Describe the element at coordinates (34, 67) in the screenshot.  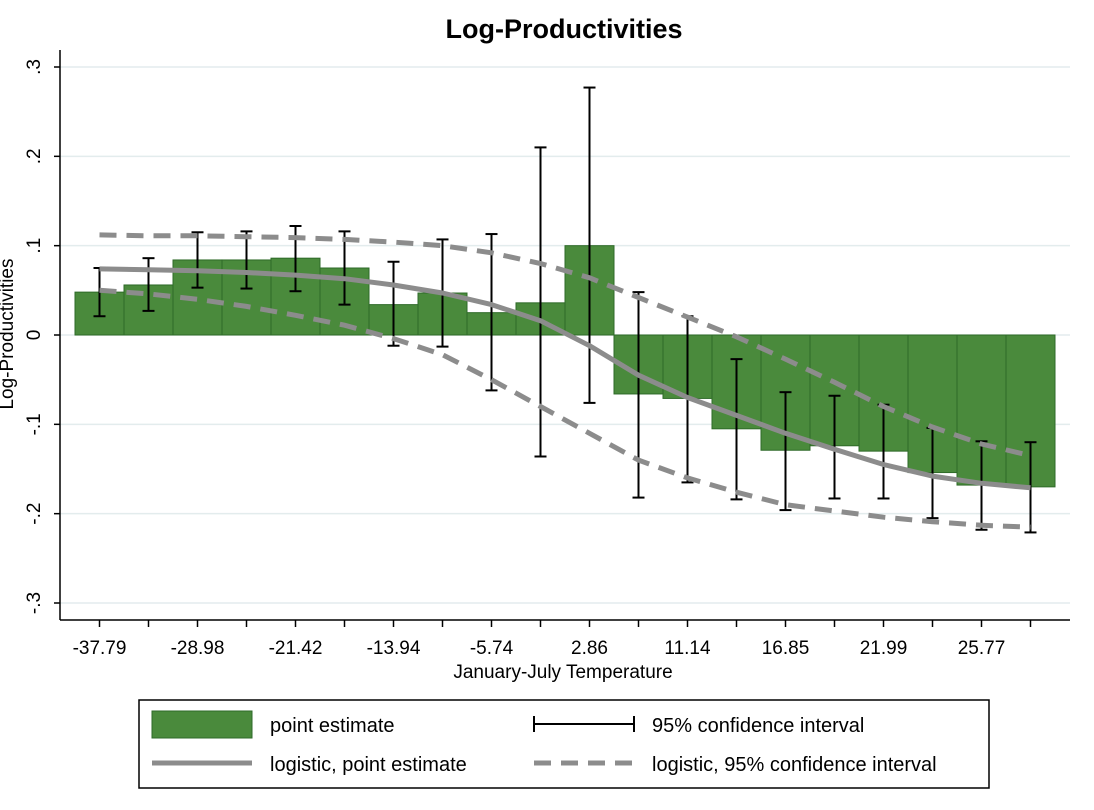
I see `y-tick-label: .3` at that location.